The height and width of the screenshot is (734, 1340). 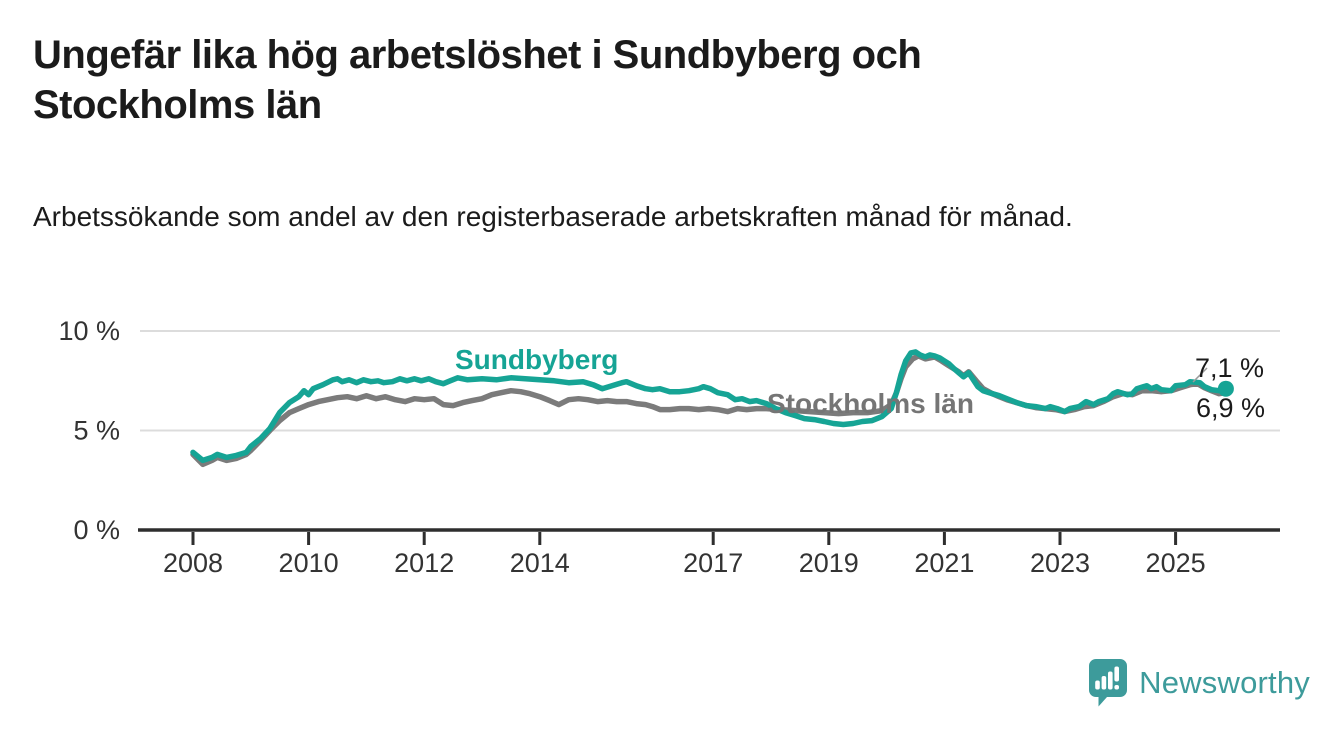 I want to click on x-axis-tick-label: 2021, so click(x=944, y=563).